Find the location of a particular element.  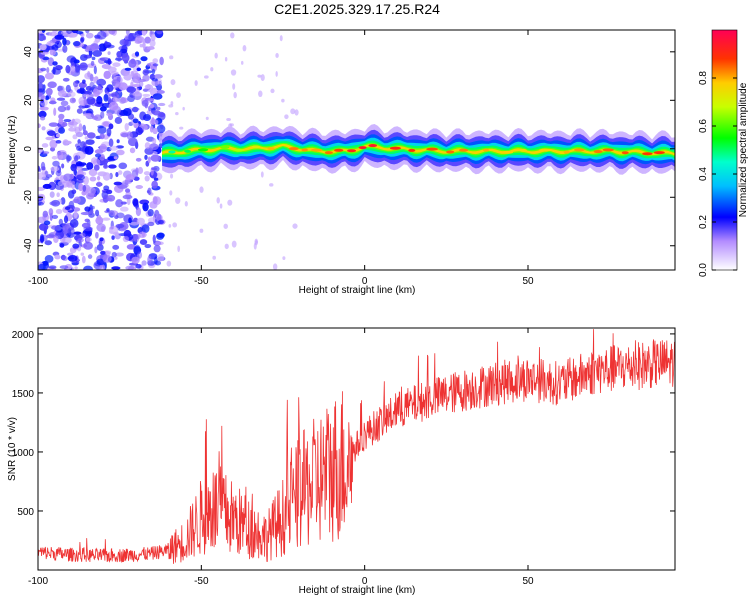

colorbar-gradient is located at coordinates (724, 150).